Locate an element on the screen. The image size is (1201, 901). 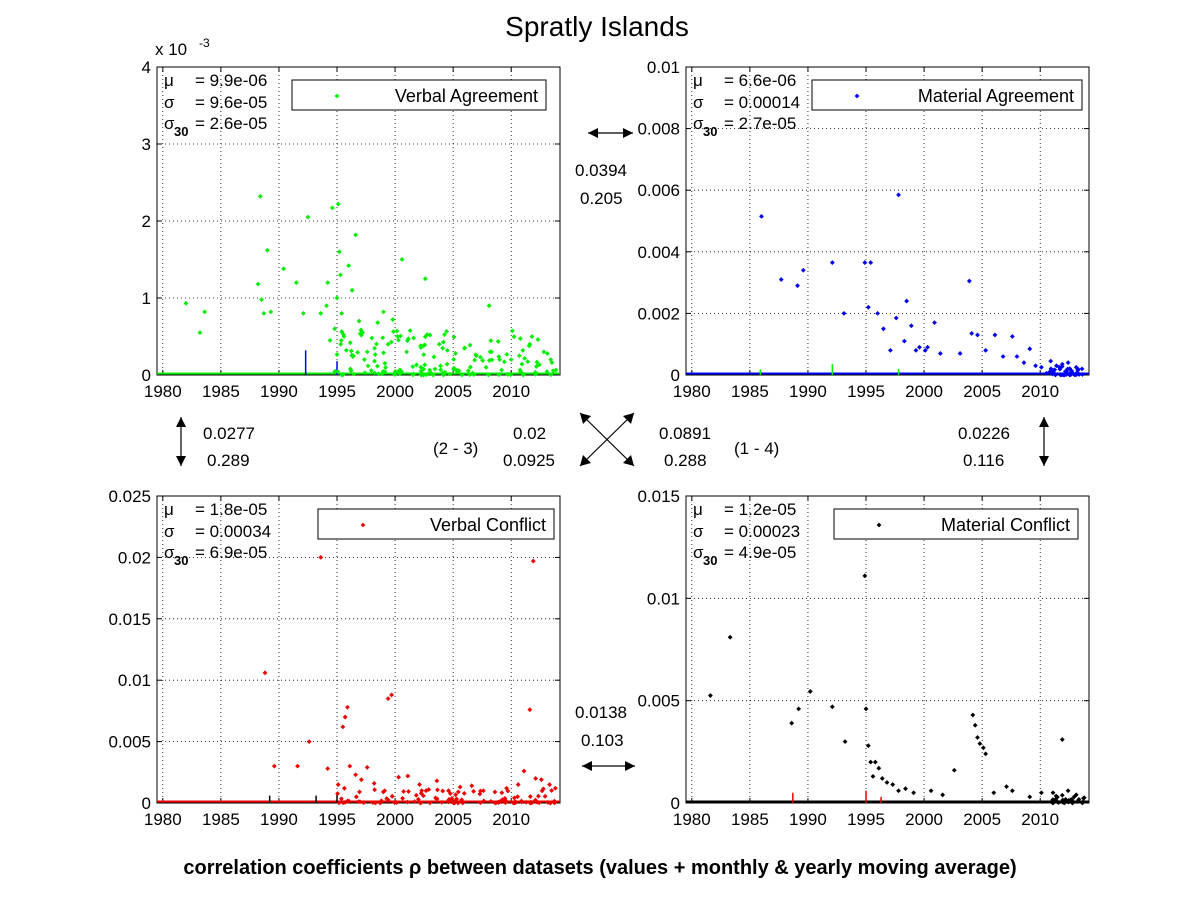
stat-mu-value: = 1.8e-05 is located at coordinates (231, 509).